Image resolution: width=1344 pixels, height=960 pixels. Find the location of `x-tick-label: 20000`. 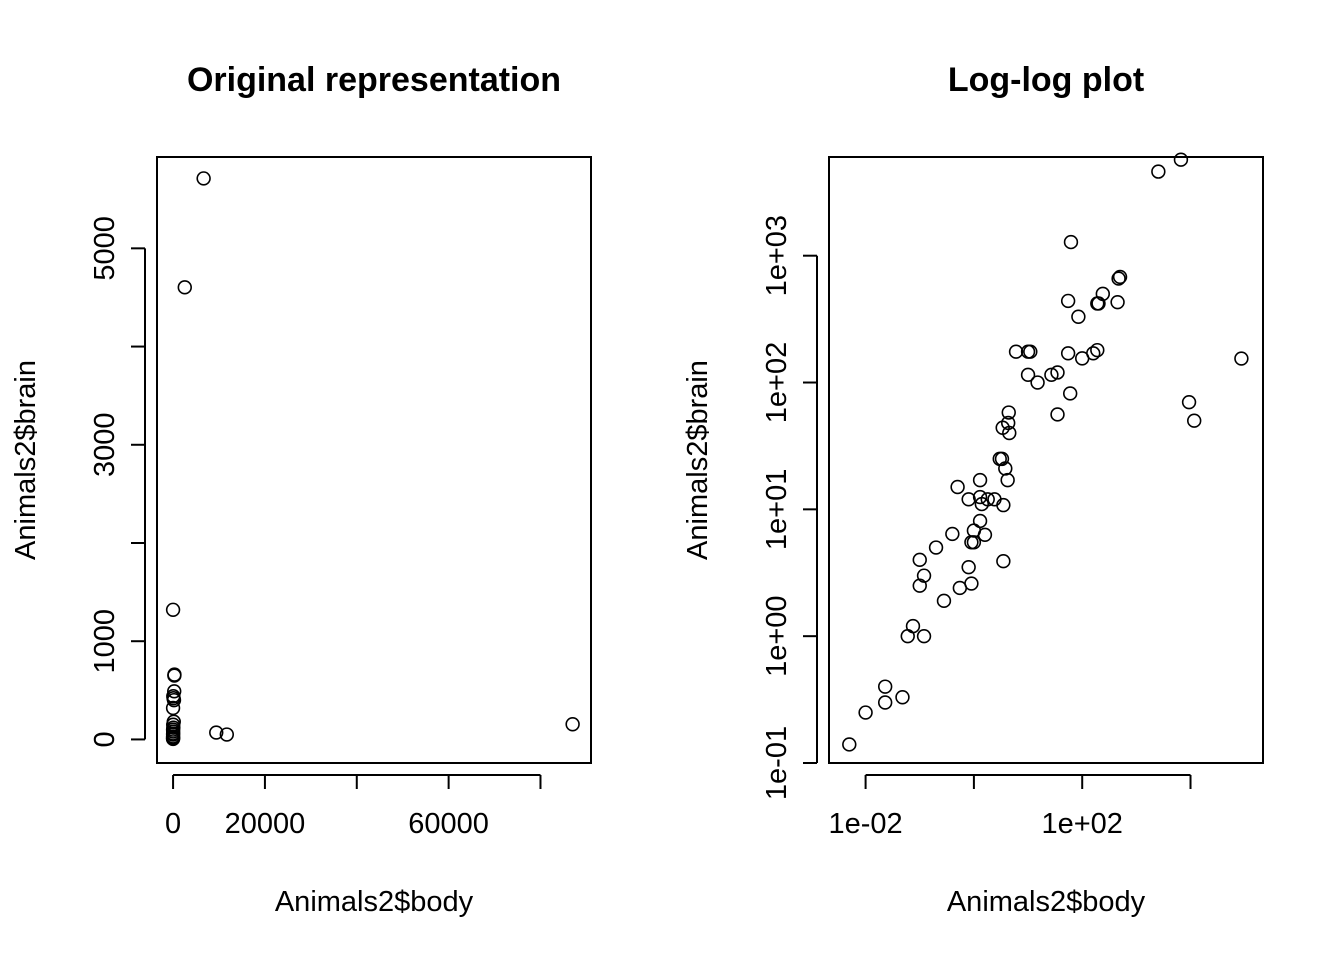

x-tick-label: 20000 is located at coordinates (265, 824).